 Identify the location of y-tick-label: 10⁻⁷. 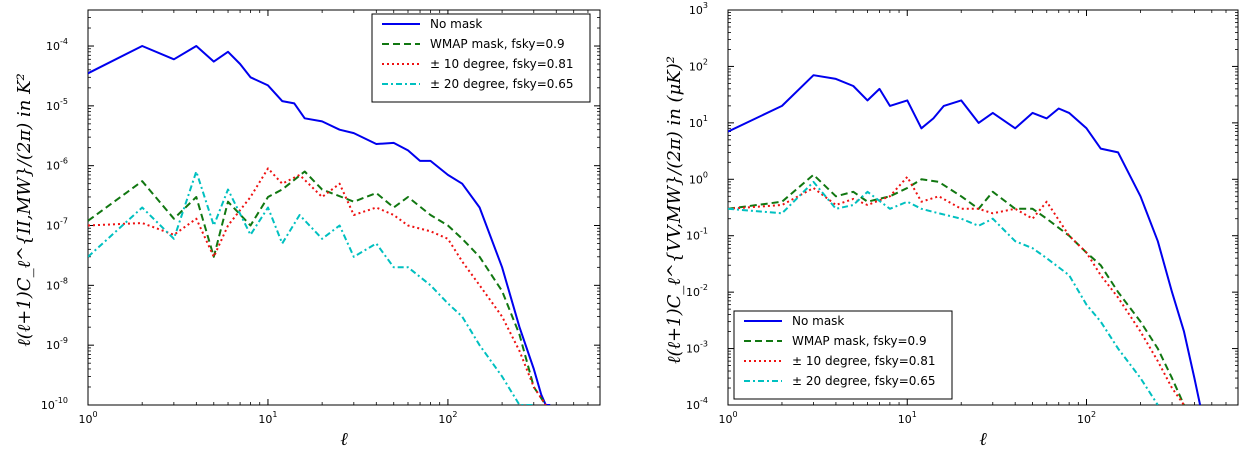
(57, 225).